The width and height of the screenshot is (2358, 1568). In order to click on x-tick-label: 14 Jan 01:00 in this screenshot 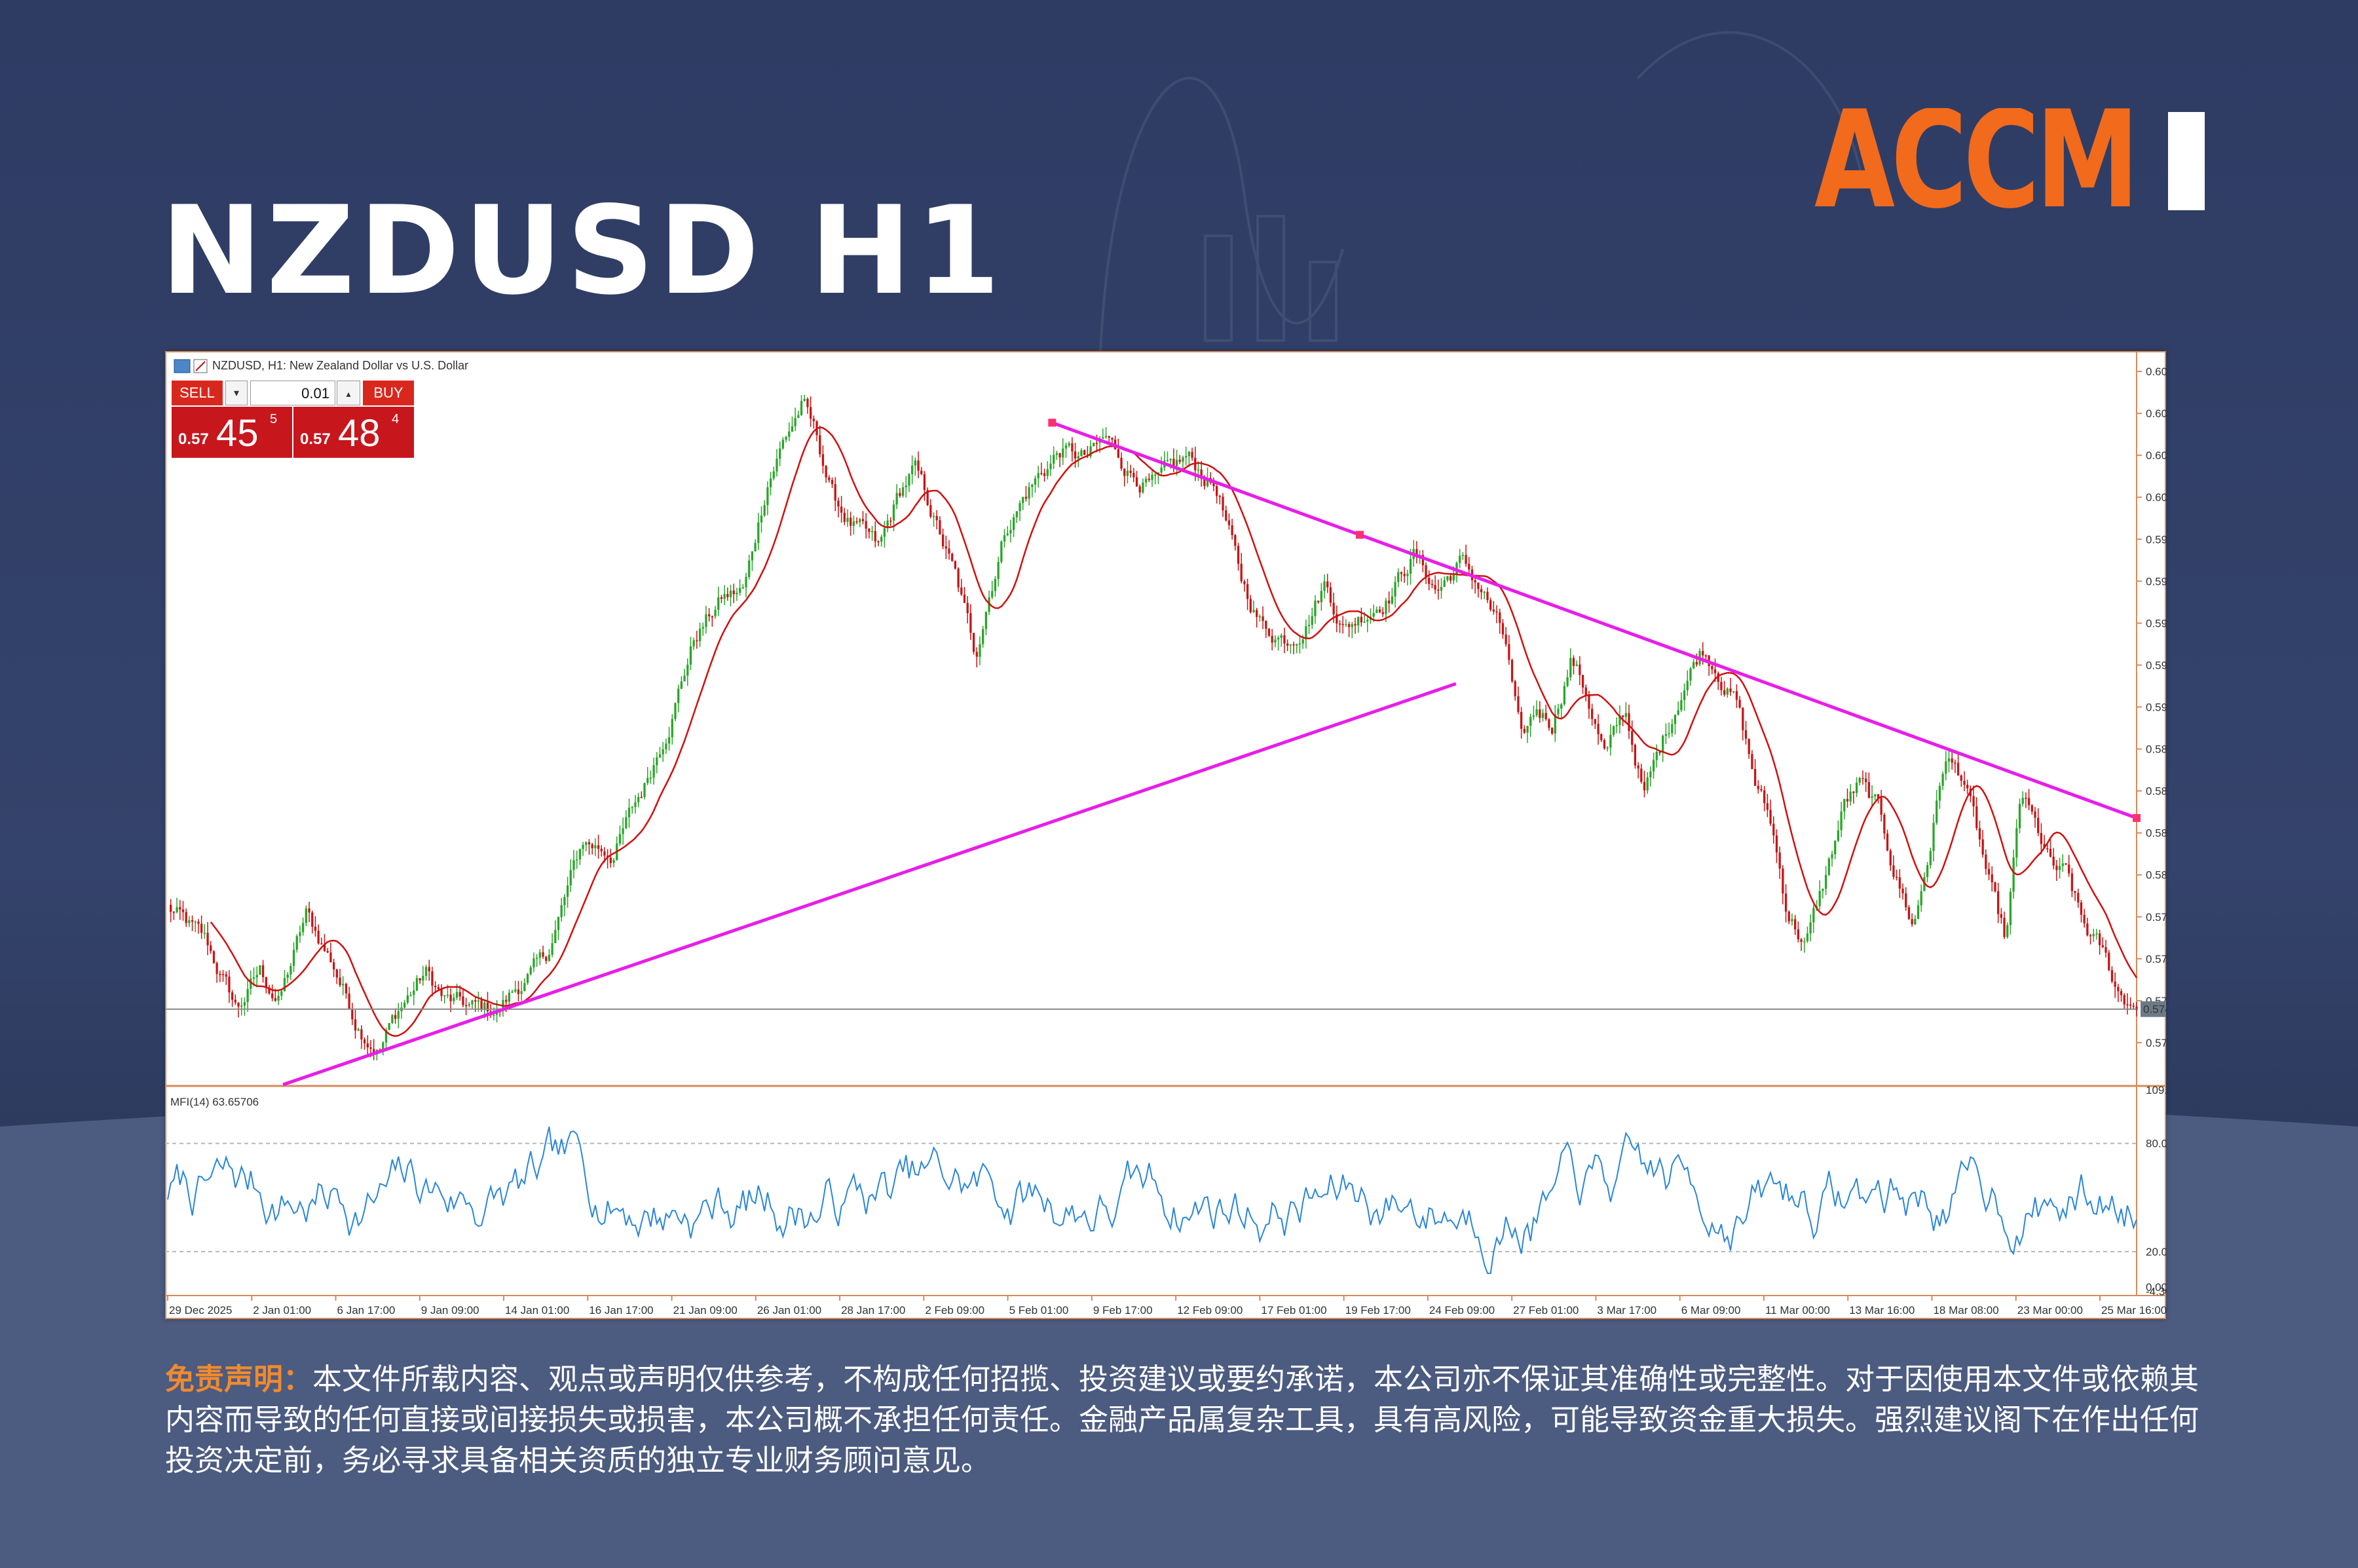, I will do `click(537, 1310)`.